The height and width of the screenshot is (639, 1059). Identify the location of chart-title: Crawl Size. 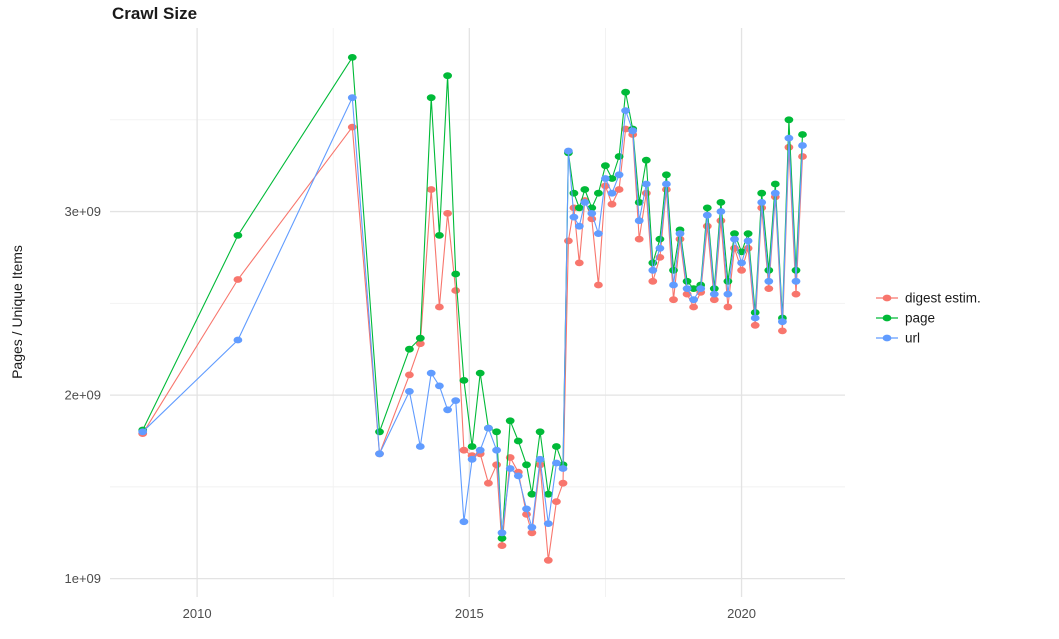
(154, 13).